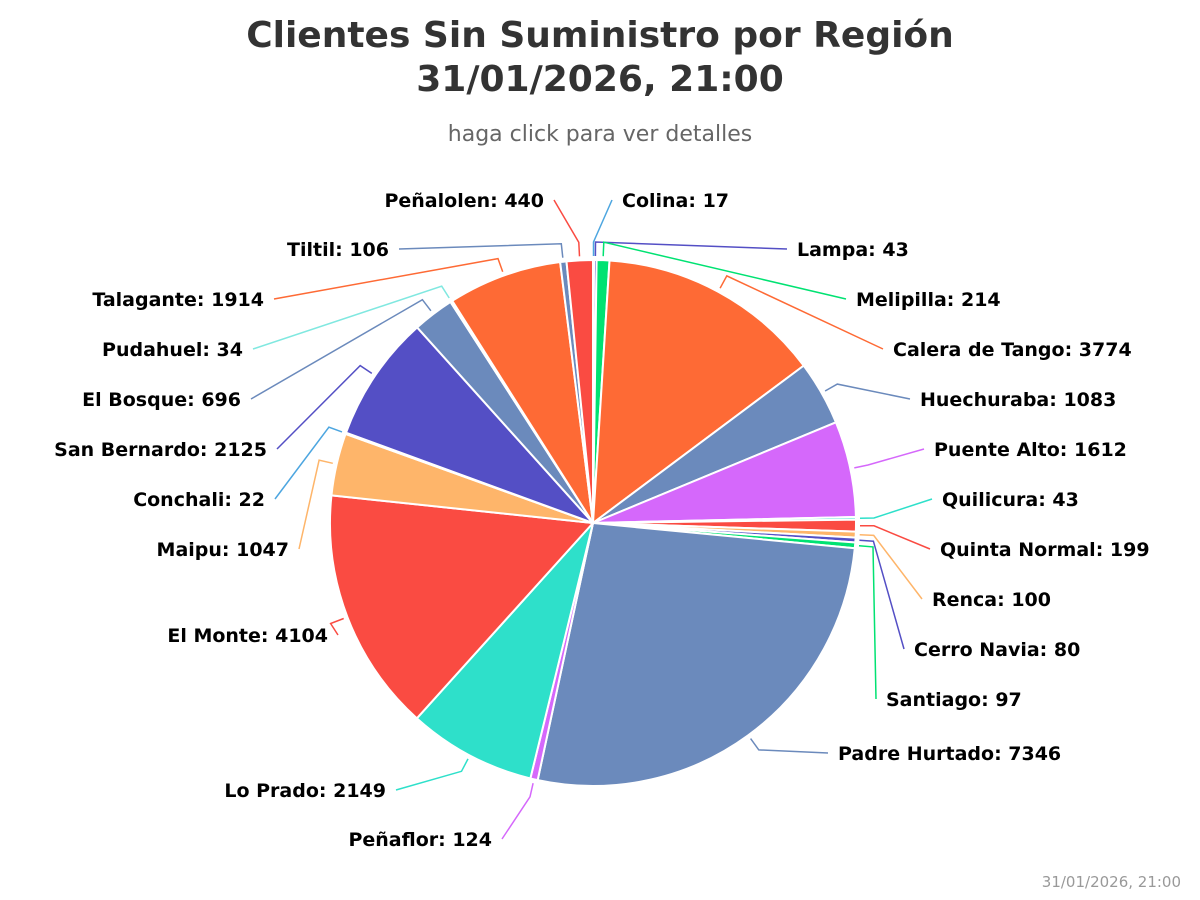  I want to click on label-padre-hurtado: Padre Hurtado: 7346, so click(949, 754).